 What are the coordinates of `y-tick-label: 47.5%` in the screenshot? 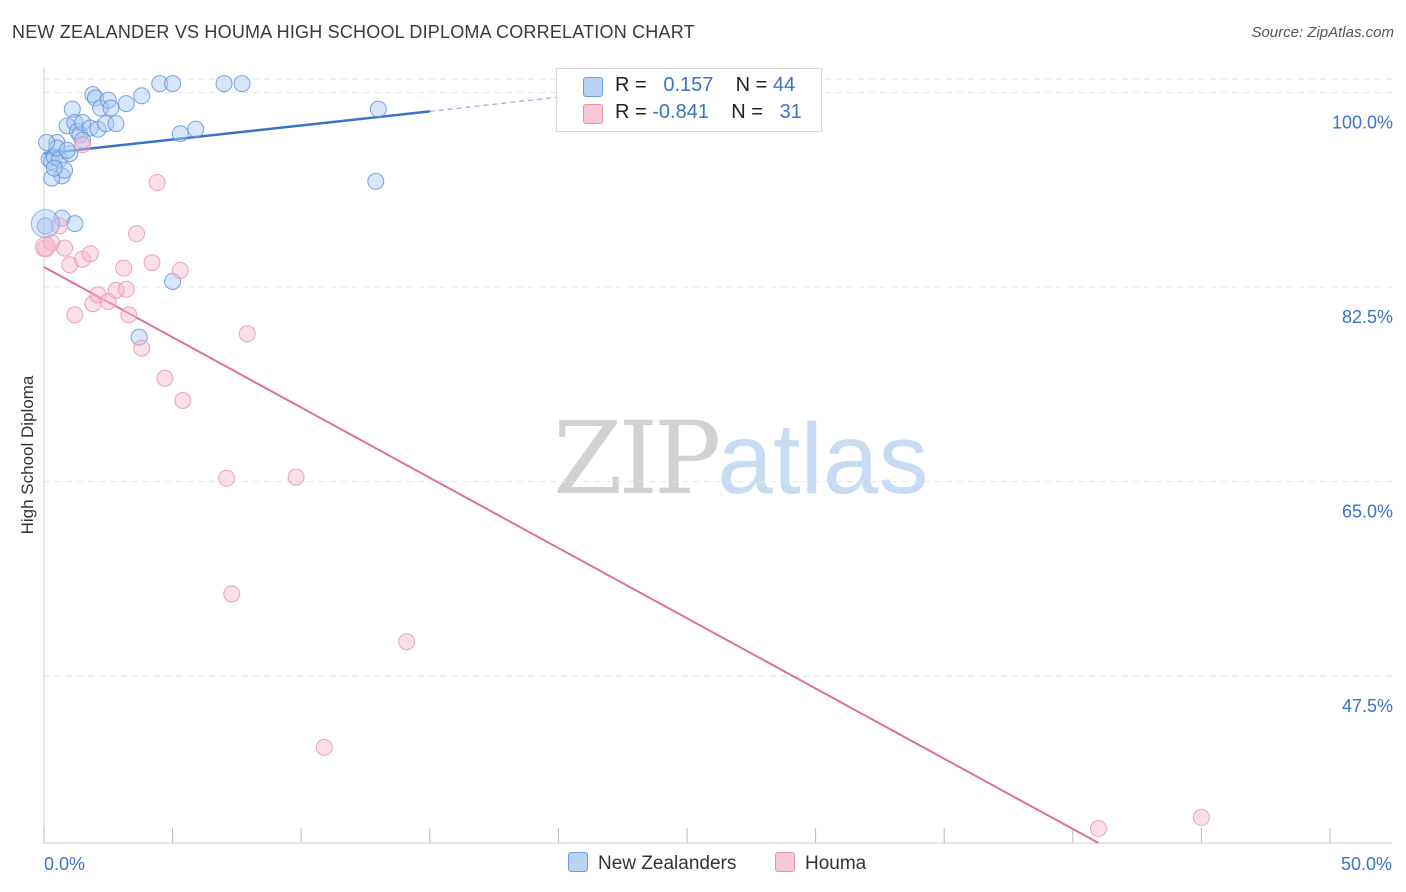 It's located at (1367, 706).